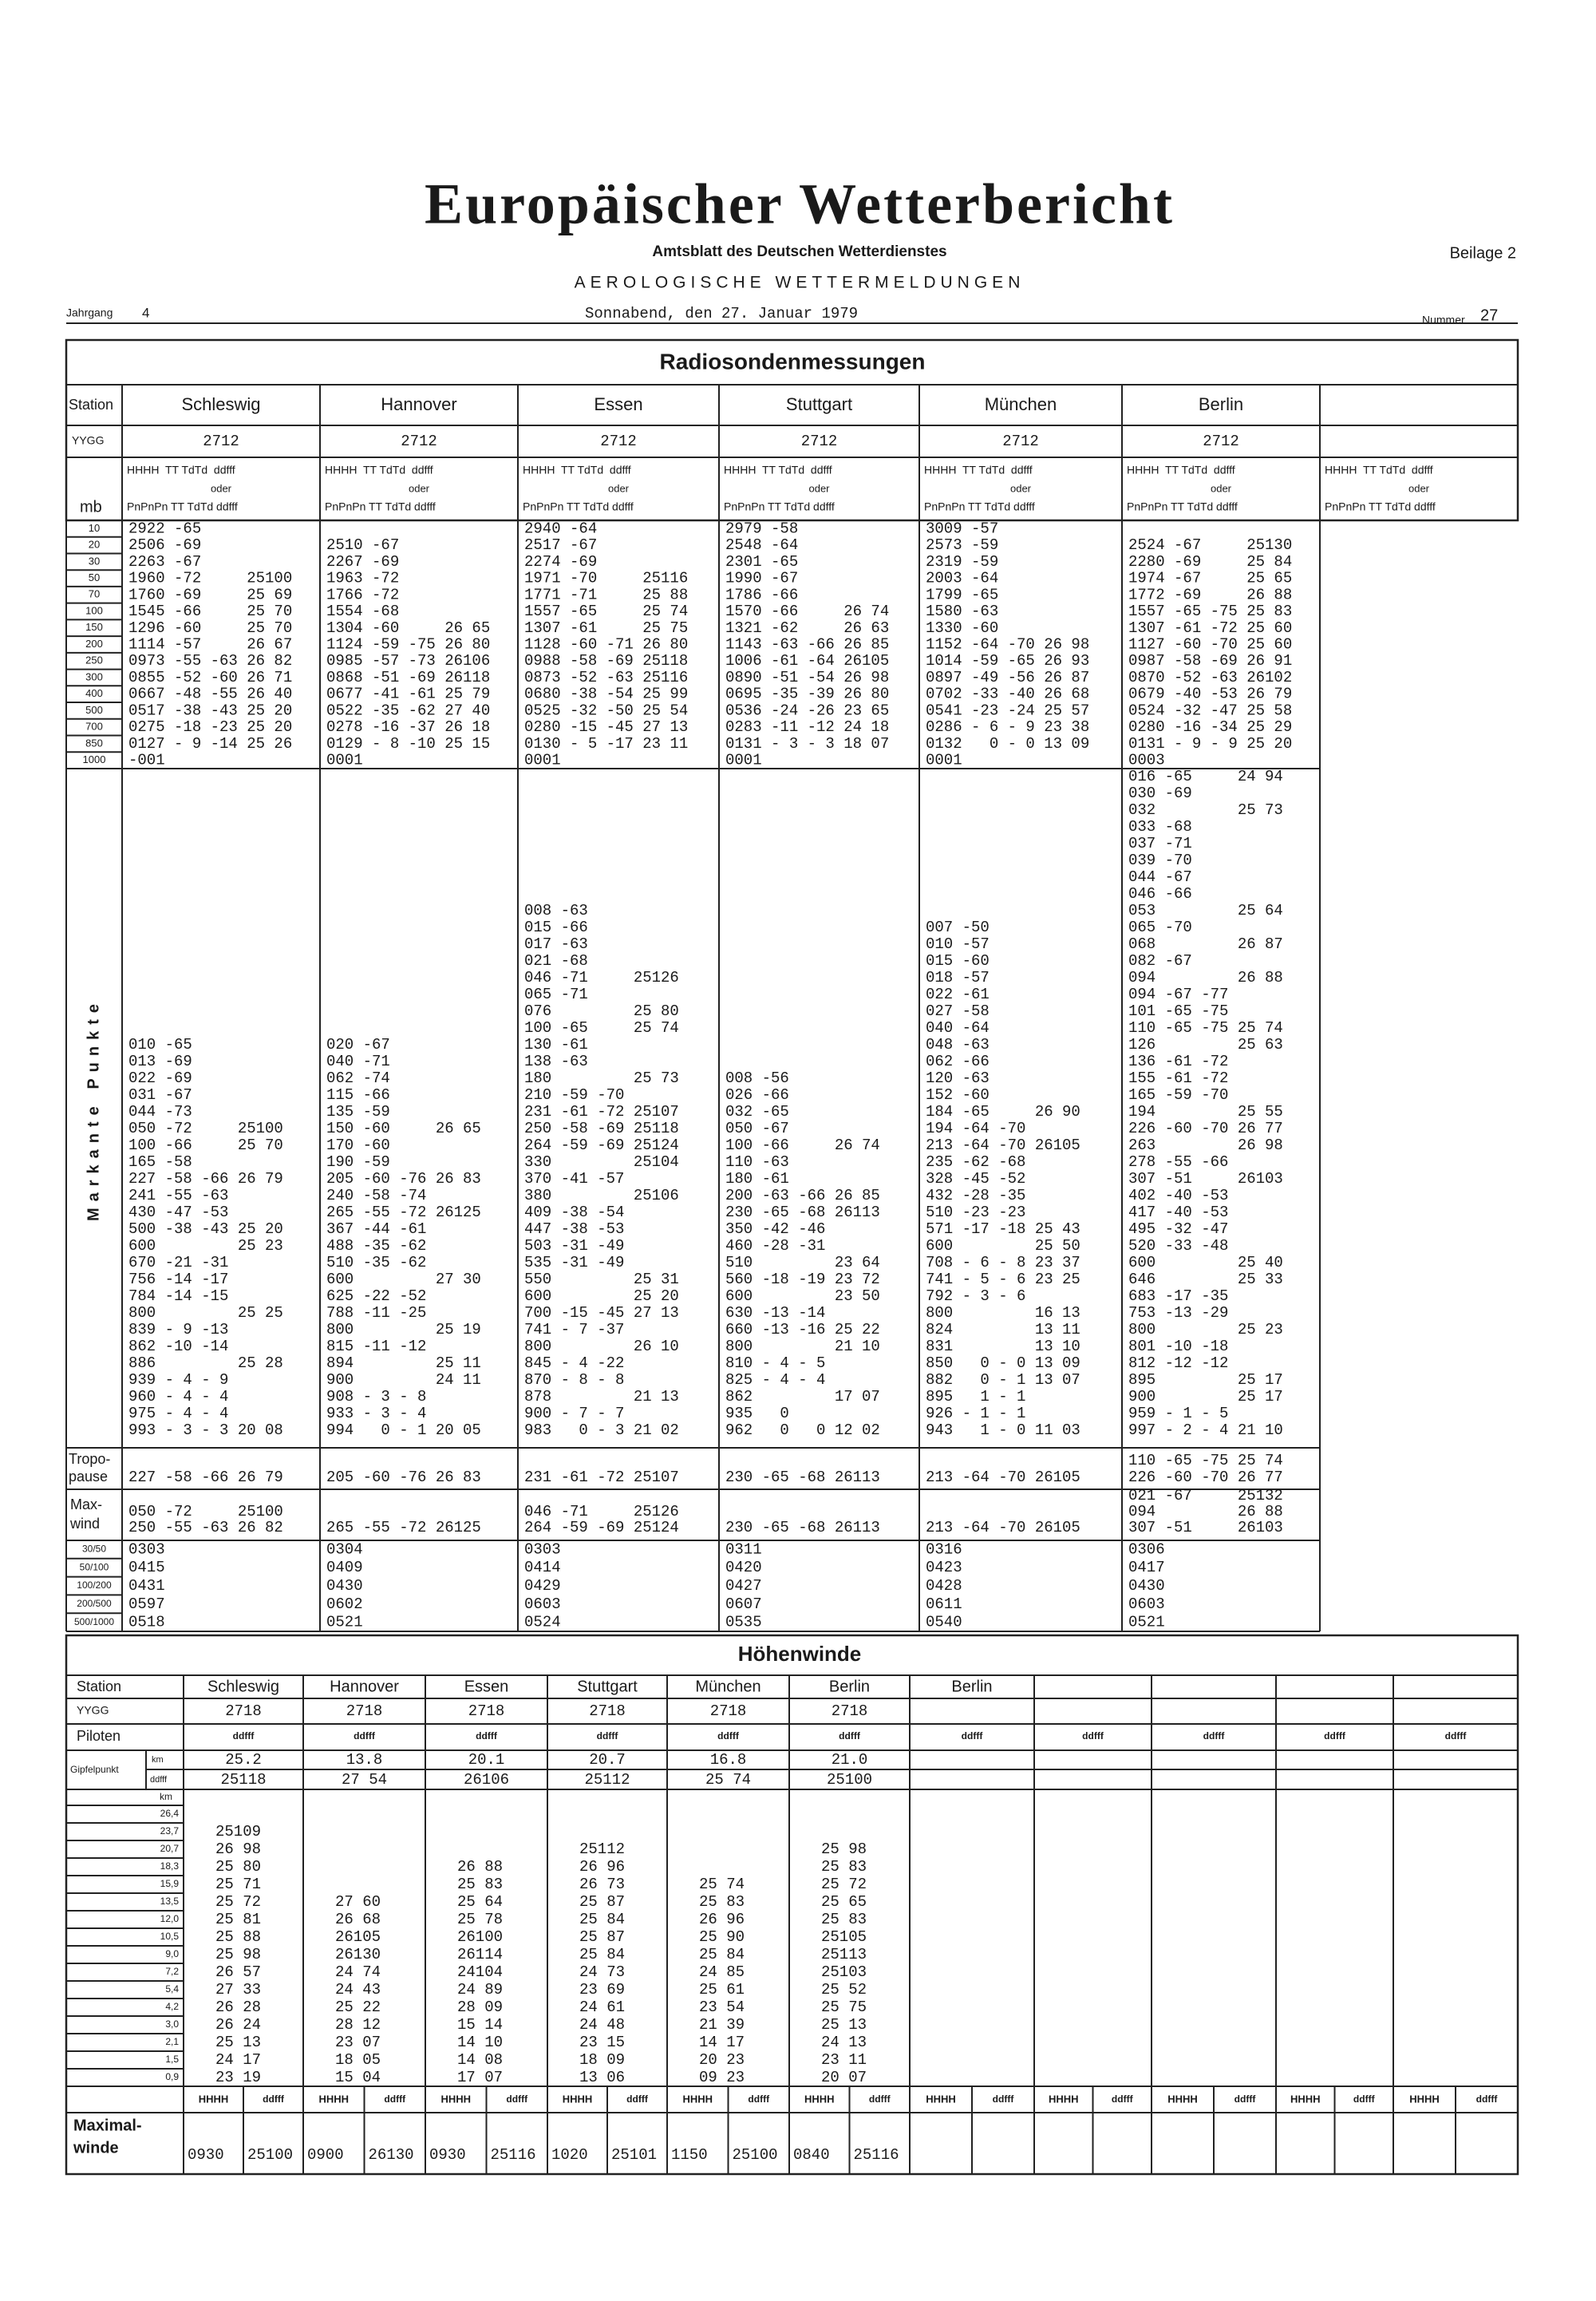 The height and width of the screenshot is (2301, 1596). I want to click on standard-level: 0132 0 - 0 13 09, so click(1007, 744).